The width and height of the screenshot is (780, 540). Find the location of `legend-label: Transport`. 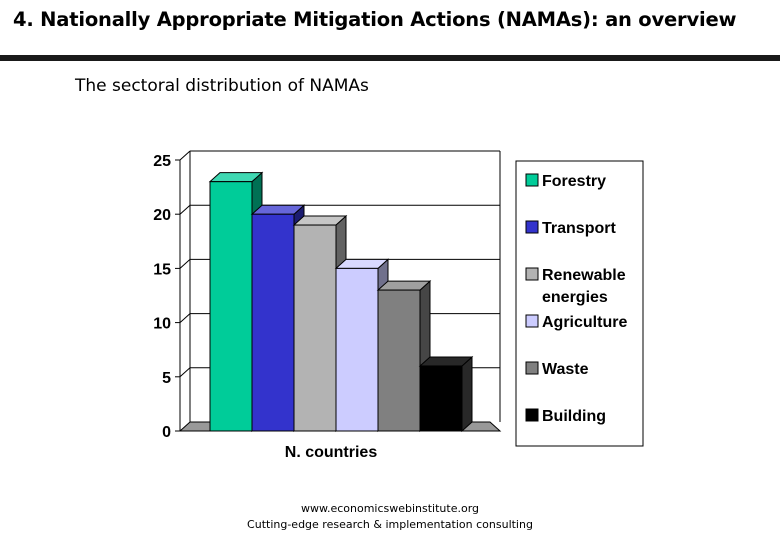

legend-label: Transport is located at coordinates (579, 228).